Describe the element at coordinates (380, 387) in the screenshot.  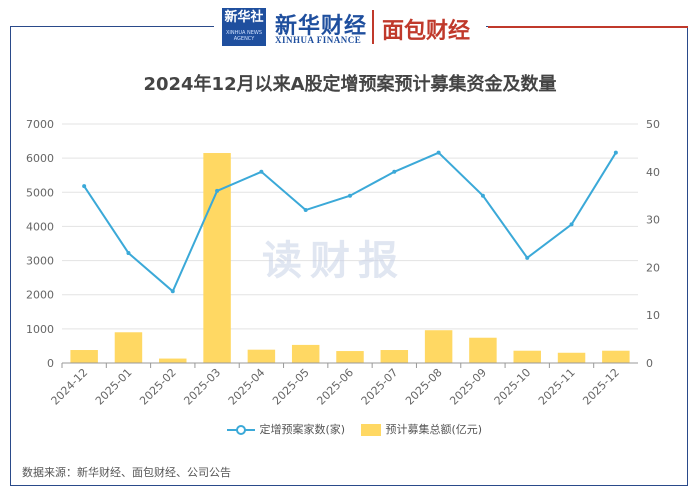
I see `x-tick-label: 2025-07` at that location.